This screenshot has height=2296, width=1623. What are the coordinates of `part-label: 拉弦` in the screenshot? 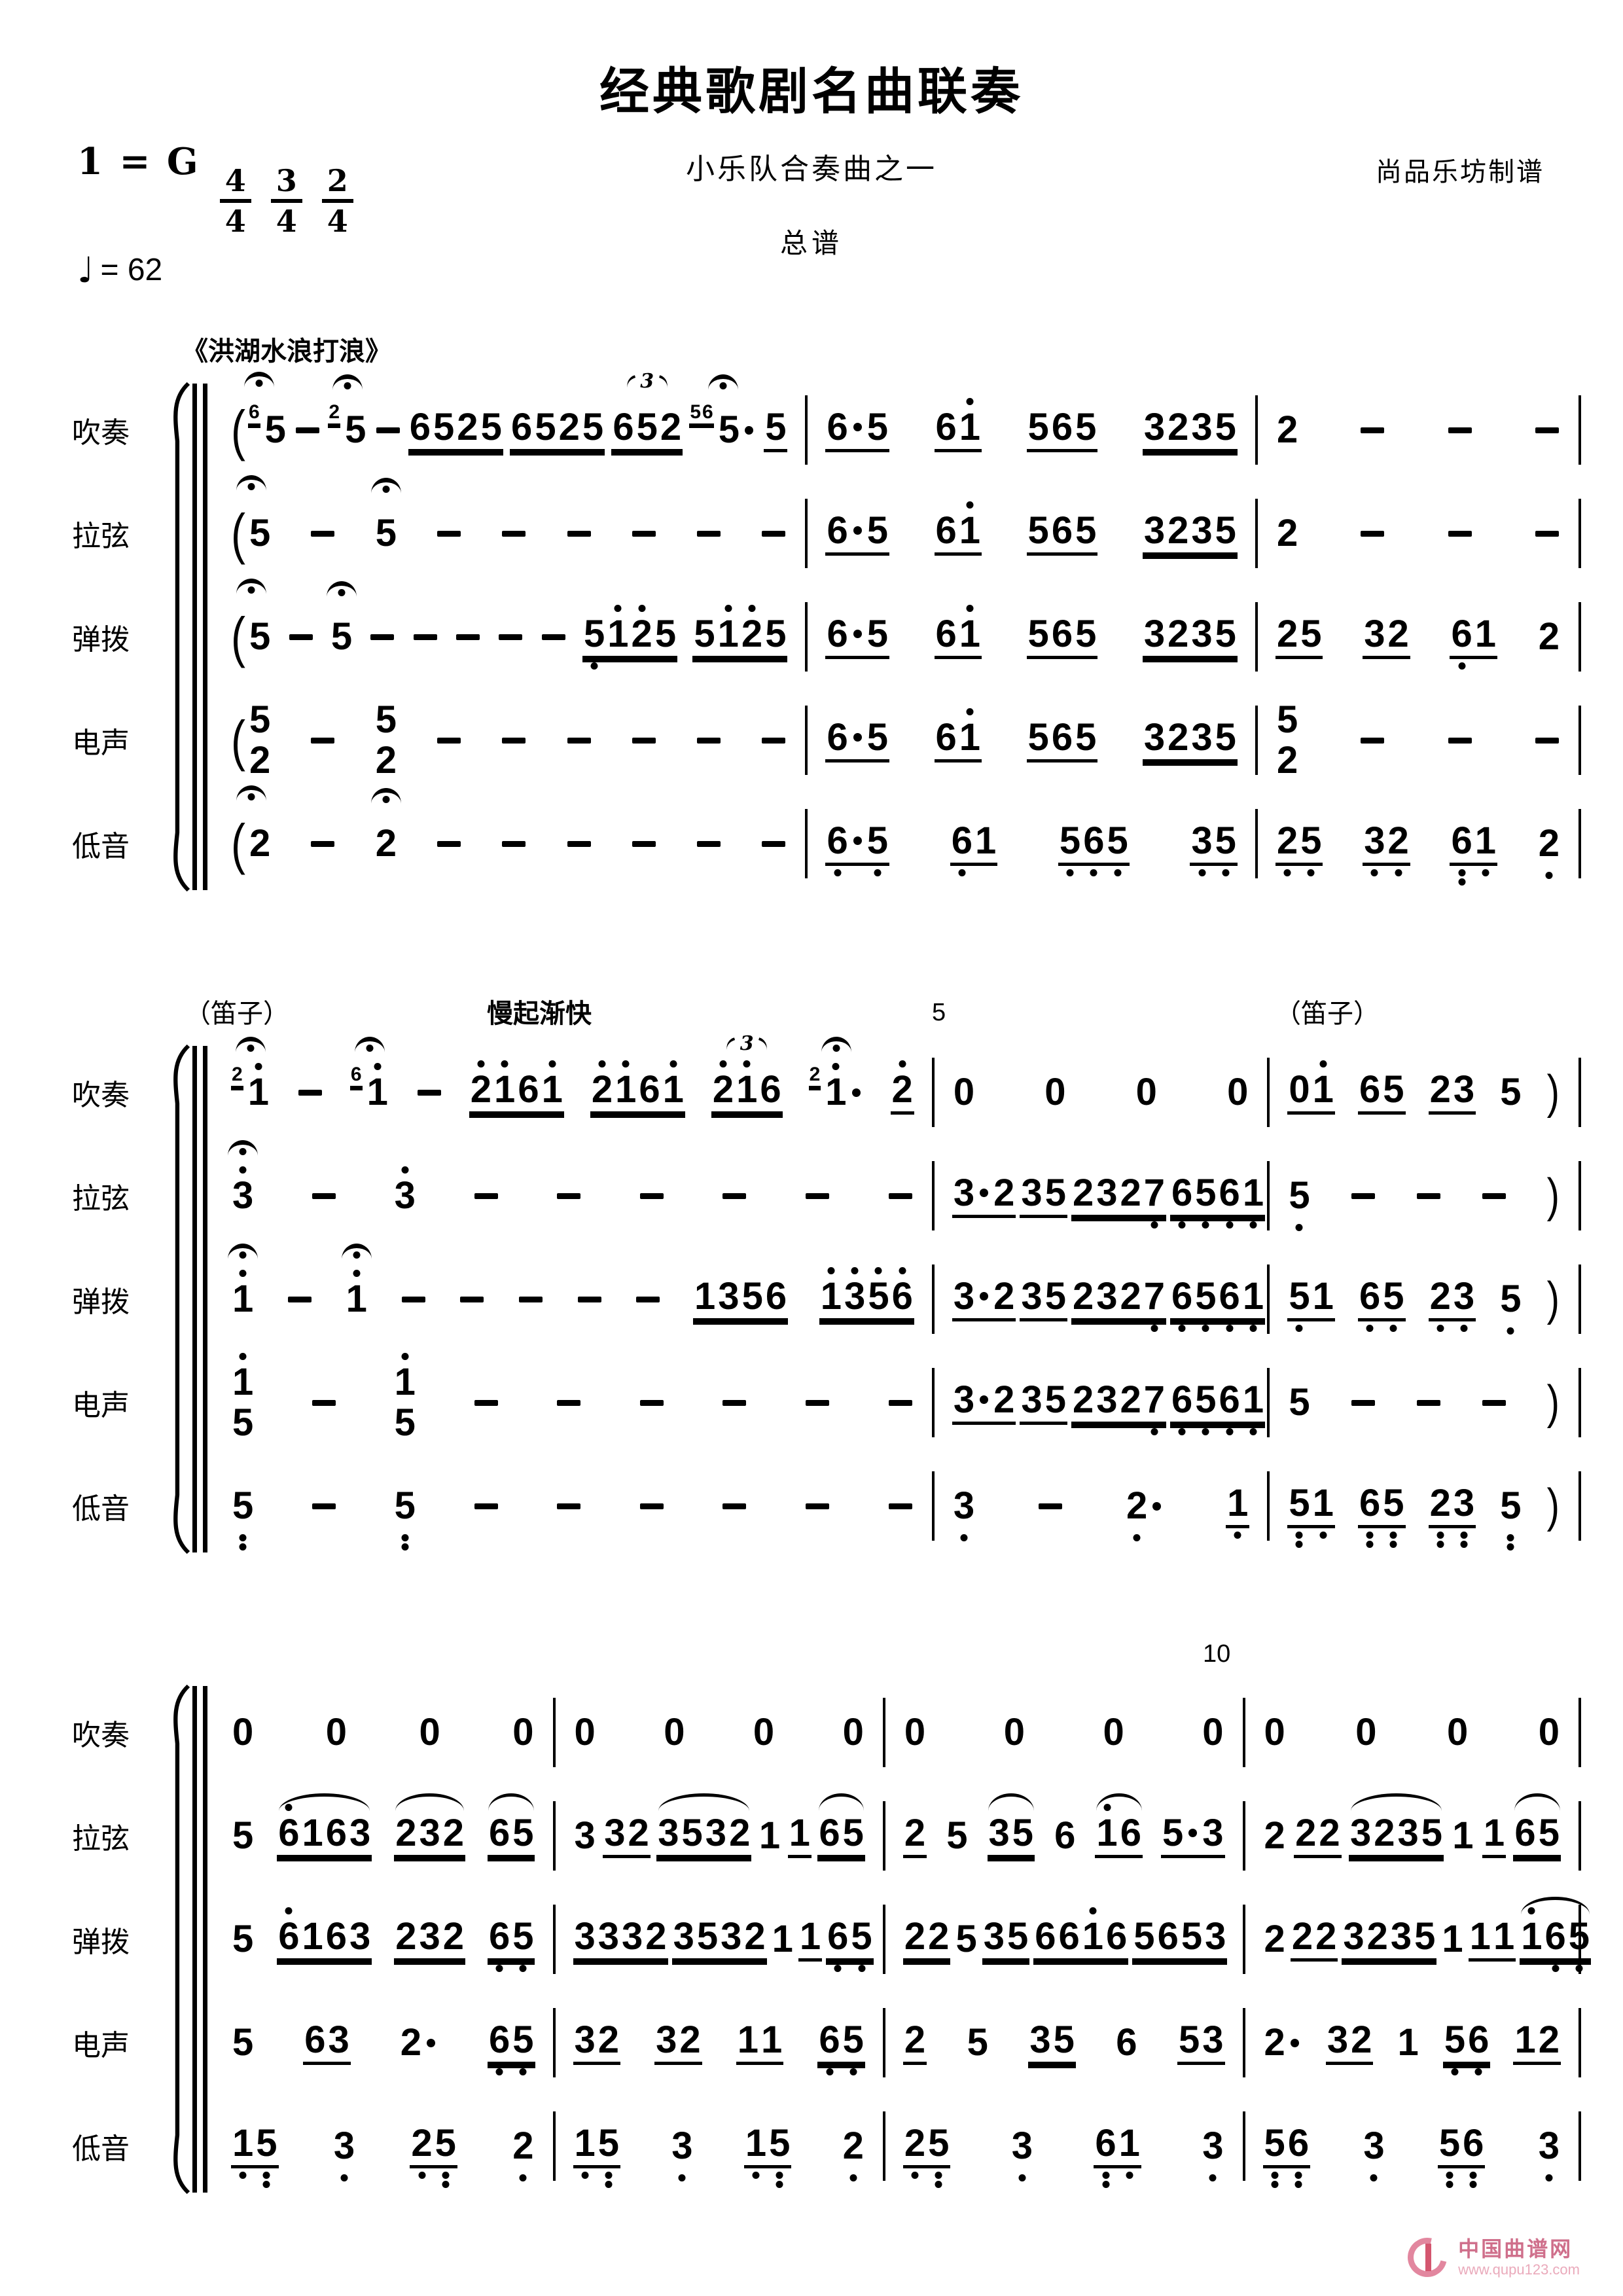 It's located at (101, 536).